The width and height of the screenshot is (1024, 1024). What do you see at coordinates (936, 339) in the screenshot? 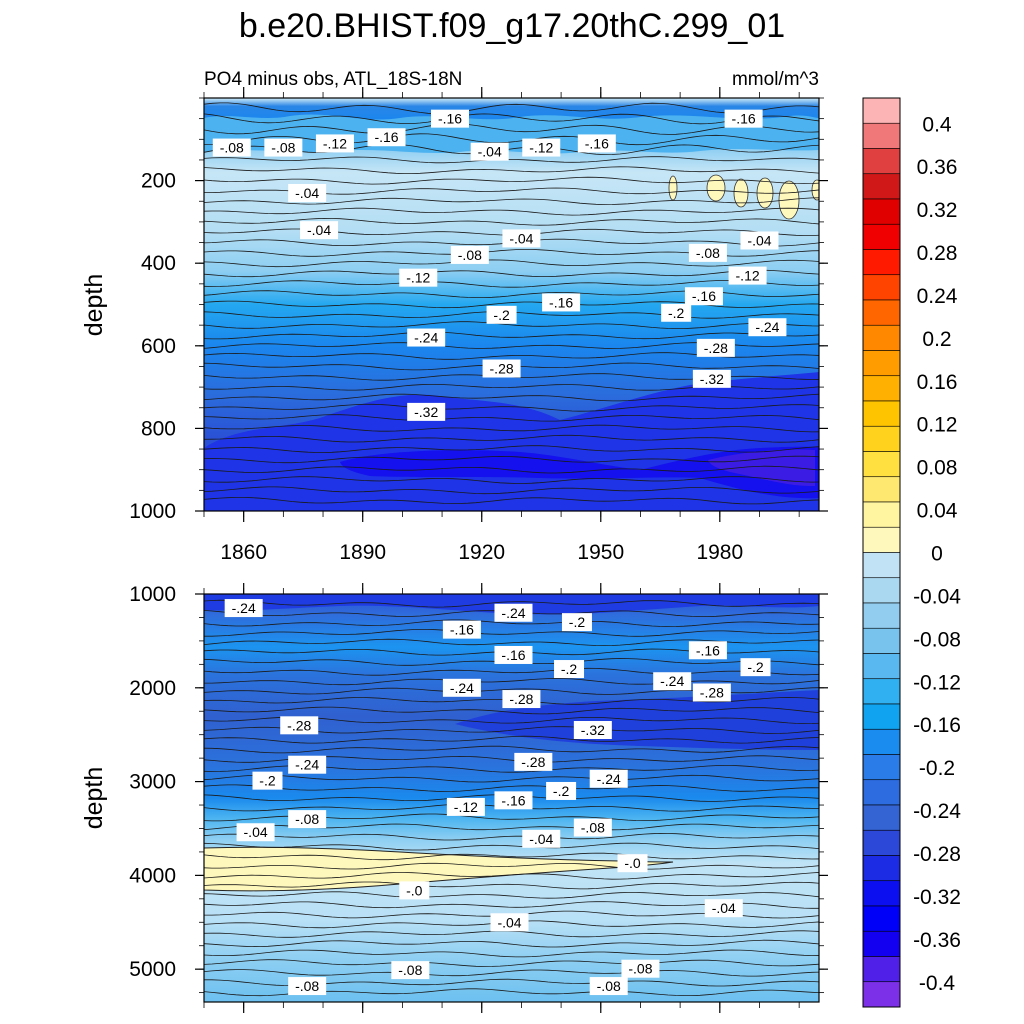
I see `colorbar-label: 0.2` at bounding box center [936, 339].